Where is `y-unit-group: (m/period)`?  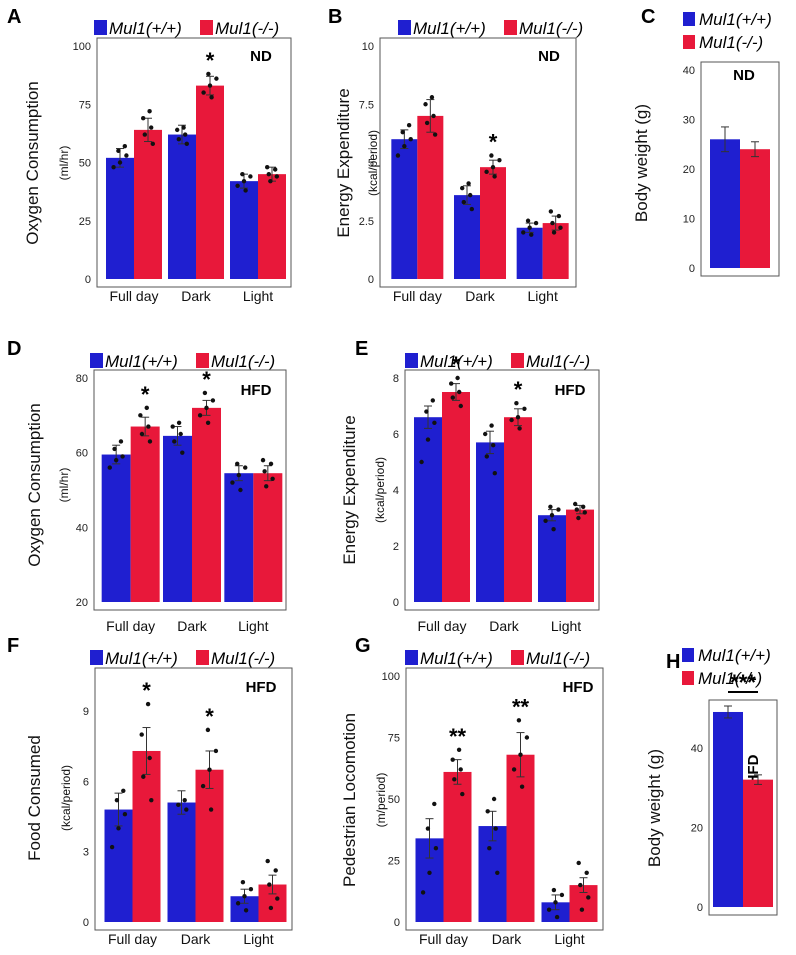
y-unit-group: (m/period) is located at coordinates (381, 800).